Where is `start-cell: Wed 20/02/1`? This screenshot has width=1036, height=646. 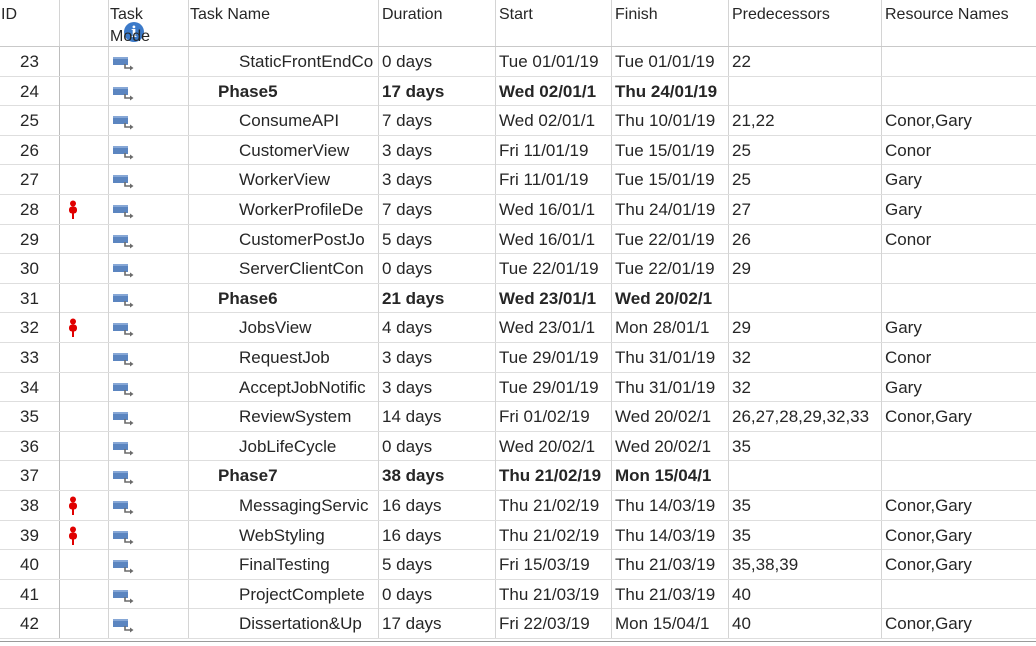 start-cell: Wed 20/02/1 is located at coordinates (554, 446).